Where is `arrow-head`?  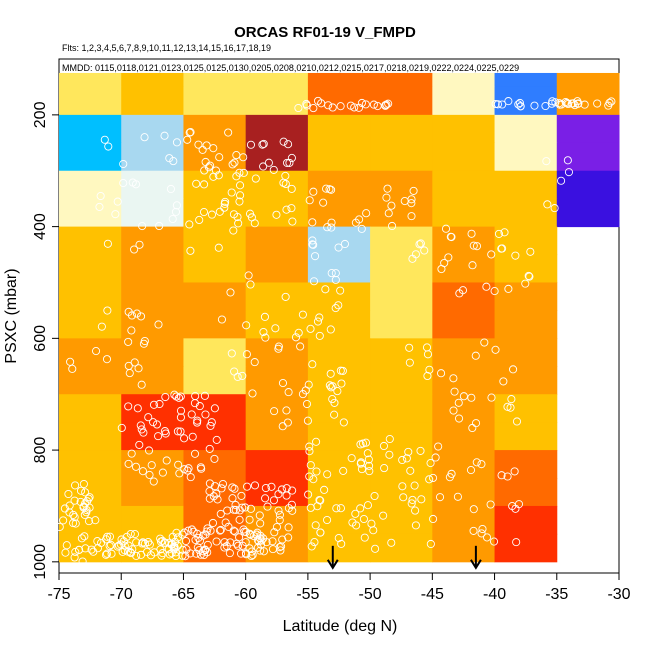 arrow-head is located at coordinates (332, 564).